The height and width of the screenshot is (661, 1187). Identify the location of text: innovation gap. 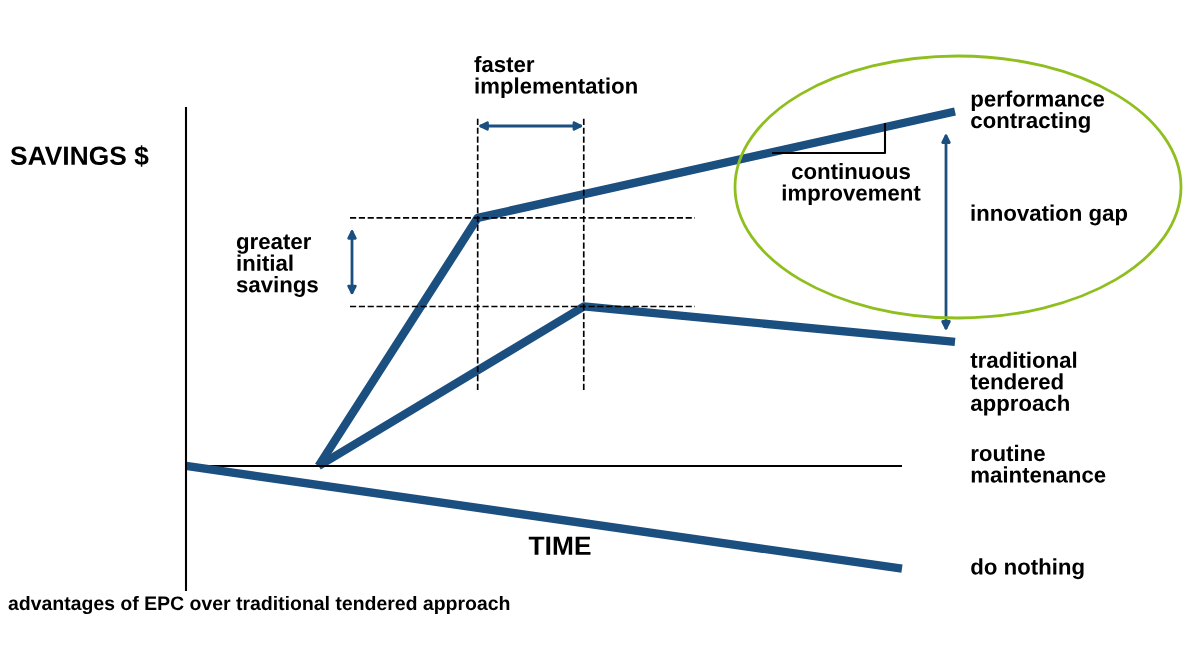
(1049, 215).